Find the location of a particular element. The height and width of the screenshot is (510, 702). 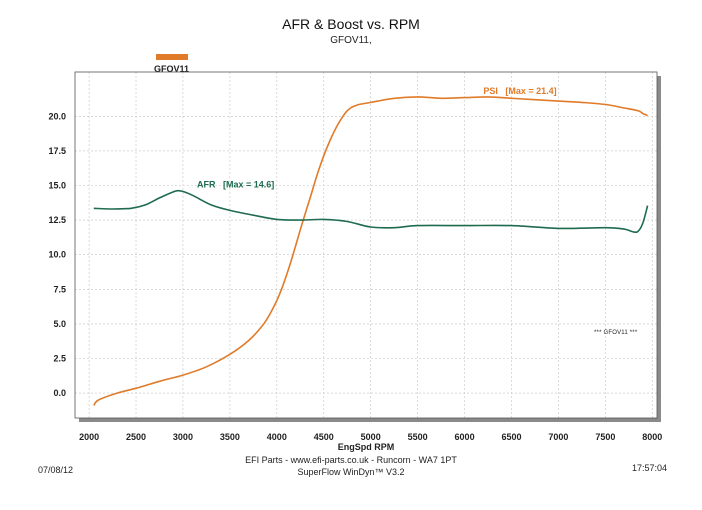

x-tick-label: 6500 is located at coordinates (511, 437).